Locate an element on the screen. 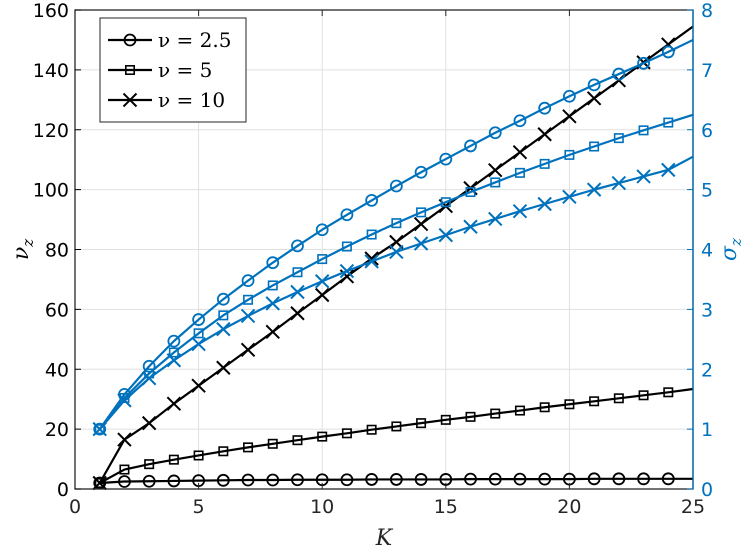 The width and height of the screenshot is (746, 553). legend: ν = 2.5 ν = 5 ν = 10 is located at coordinates (173, 70).